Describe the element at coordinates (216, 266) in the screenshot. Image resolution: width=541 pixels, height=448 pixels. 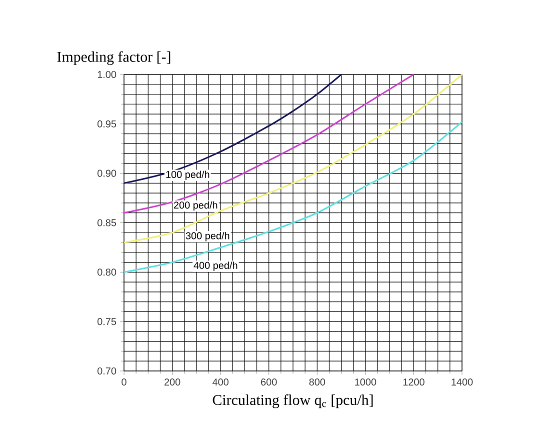
I see `series-label: 400 ped/h` at that location.